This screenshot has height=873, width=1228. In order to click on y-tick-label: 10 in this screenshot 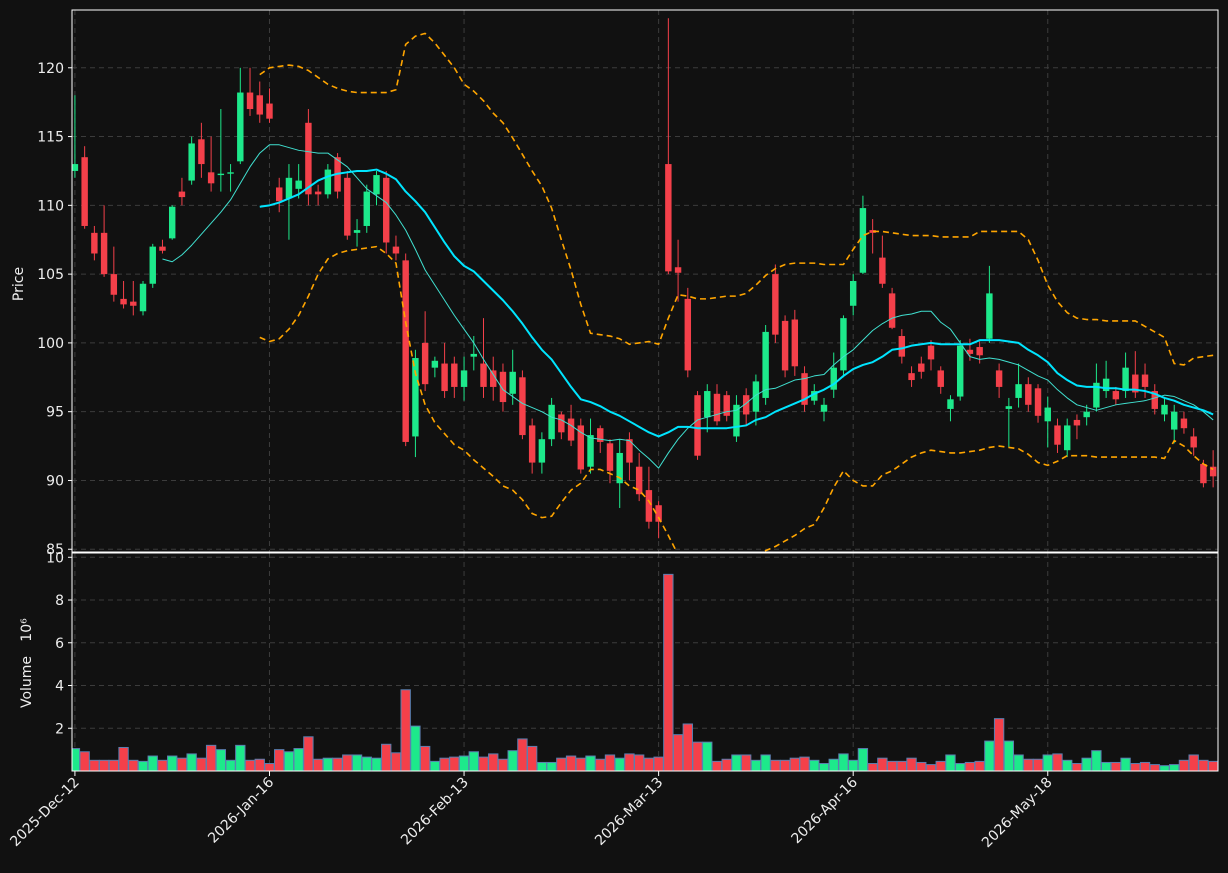, I will do `click(55, 558)`.